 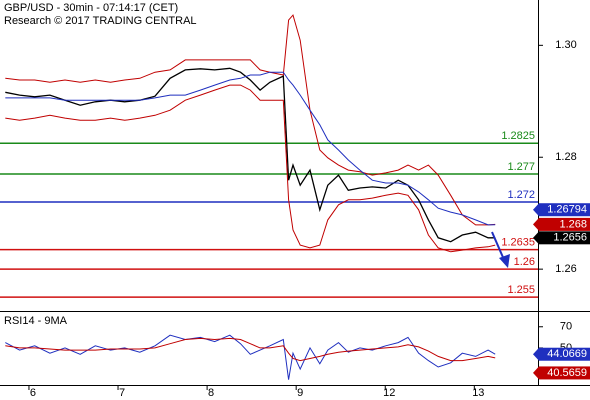 What do you see at coordinates (566, 327) in the screenshot?
I see `y-tick-label: 70` at bounding box center [566, 327].